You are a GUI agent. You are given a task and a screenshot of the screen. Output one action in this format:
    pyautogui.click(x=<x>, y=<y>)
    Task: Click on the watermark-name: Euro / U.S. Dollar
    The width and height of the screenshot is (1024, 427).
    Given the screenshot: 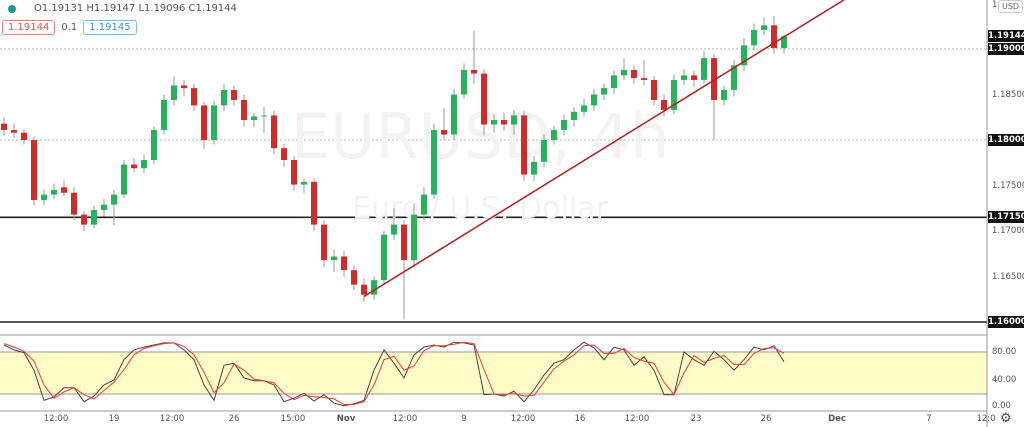 What is the action you would take?
    pyautogui.click(x=480, y=208)
    